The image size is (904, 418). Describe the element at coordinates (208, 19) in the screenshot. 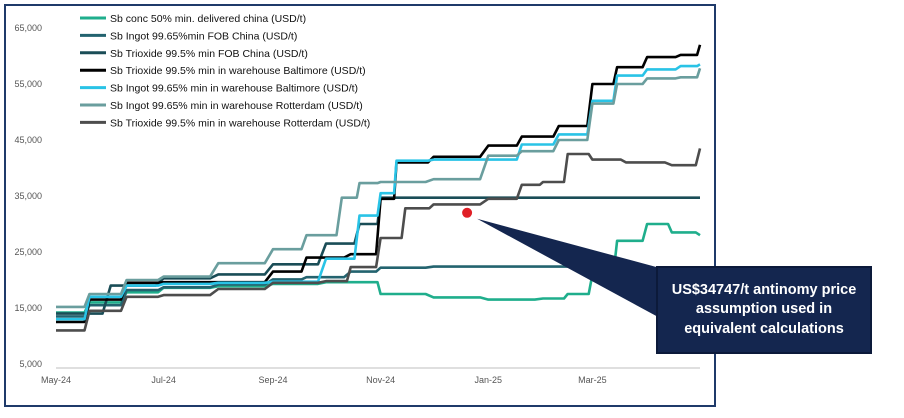

I see `legend-label: Sb conc 50% min. delivered china (USD/t)` at that location.